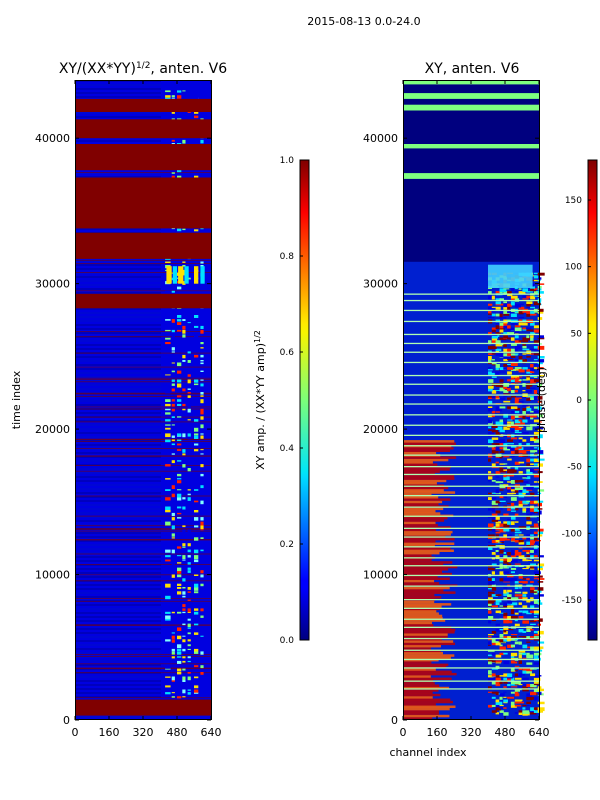 The width and height of the screenshot is (600, 800). I want to click on colorbar-tick-label: 0.0, so click(287, 641).